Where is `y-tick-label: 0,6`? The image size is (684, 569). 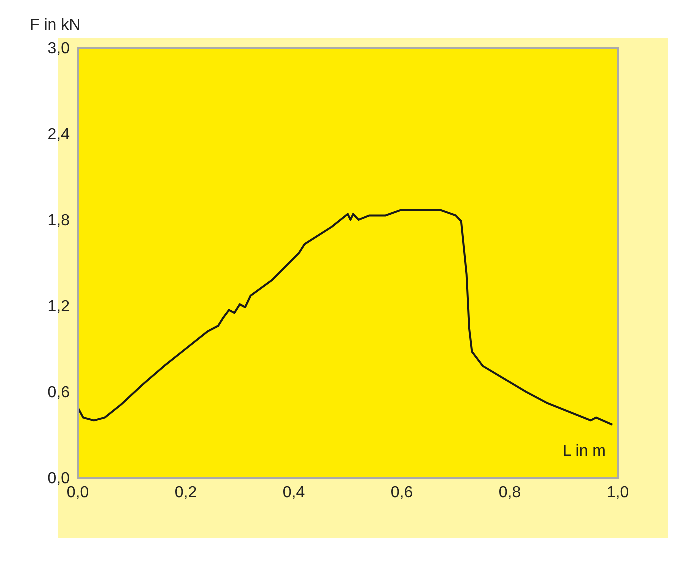
y-tick-label: 0,6 is located at coordinates (59, 393).